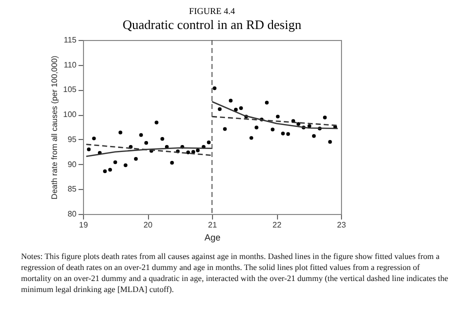 This screenshot has width=469, height=329. Describe the element at coordinates (73, 189) in the screenshot. I see `y-tick-label: 85` at that location.